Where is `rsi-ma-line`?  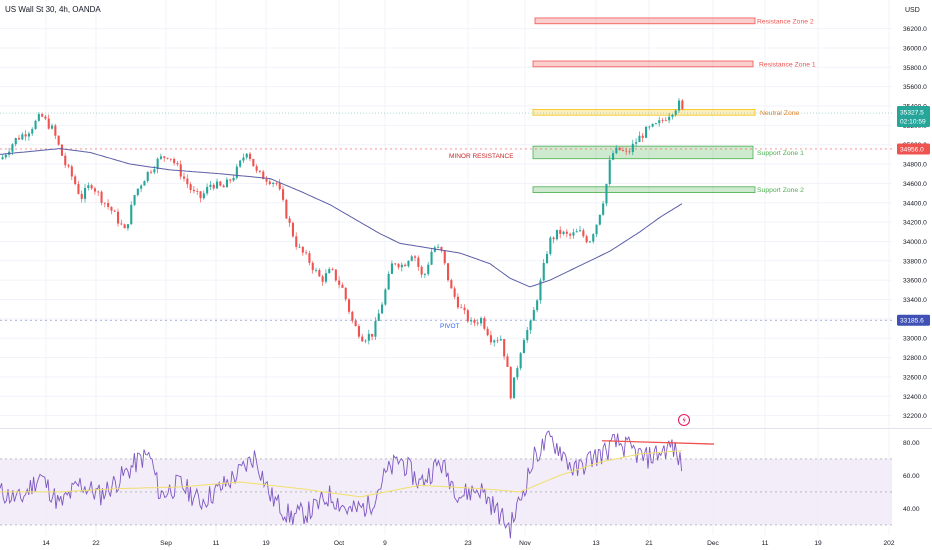
rsi-ma-line is located at coordinates (341, 474).